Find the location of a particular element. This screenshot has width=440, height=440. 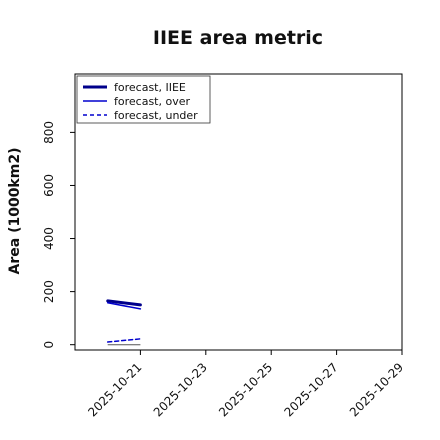

x-tick-label-3: 2025-10-27 is located at coordinates (311, 389).